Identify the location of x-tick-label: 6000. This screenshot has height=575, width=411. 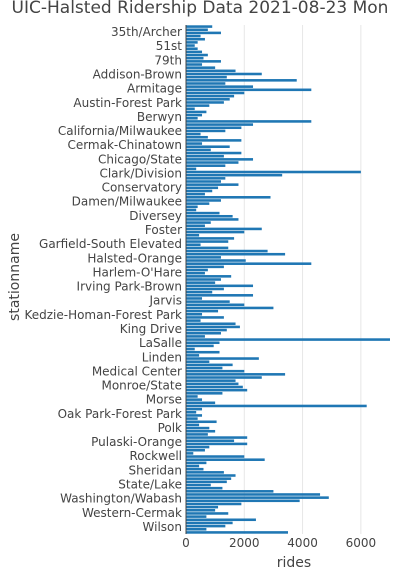
(361, 543).